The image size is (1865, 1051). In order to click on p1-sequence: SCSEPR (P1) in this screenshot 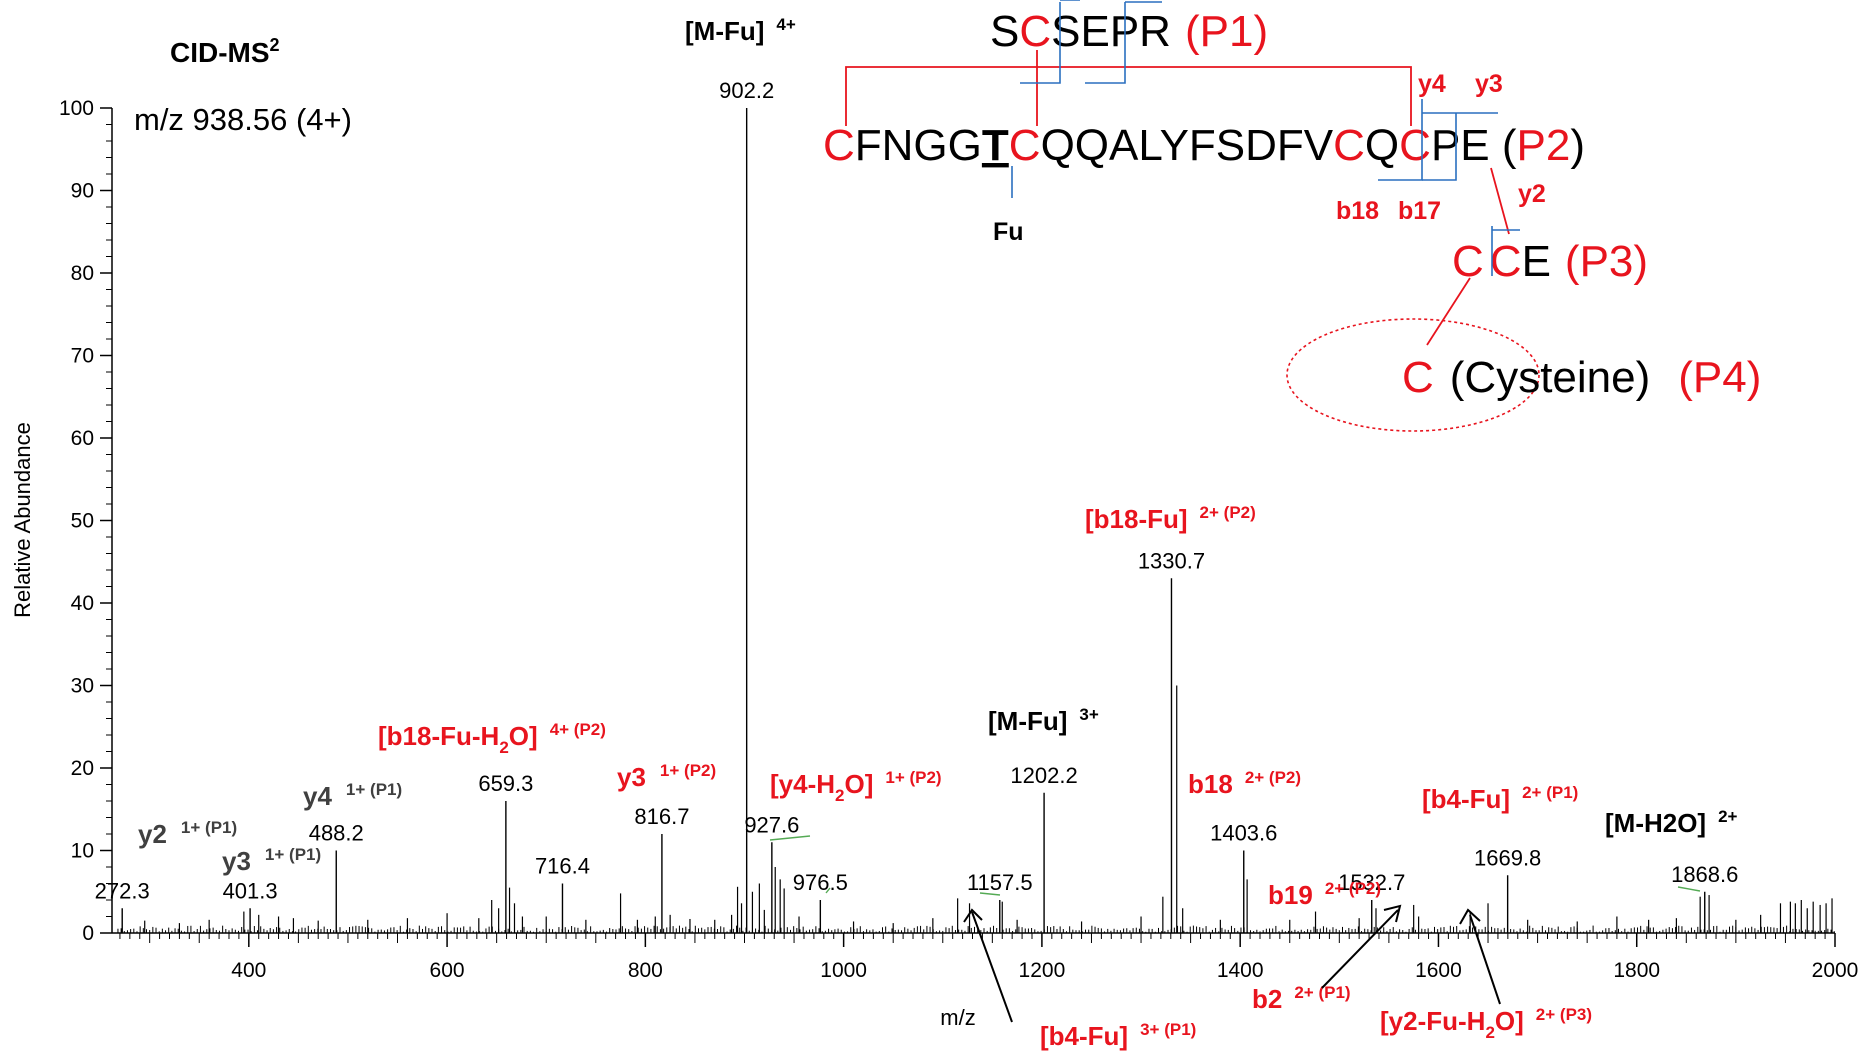, I will do `click(1129, 31)`.